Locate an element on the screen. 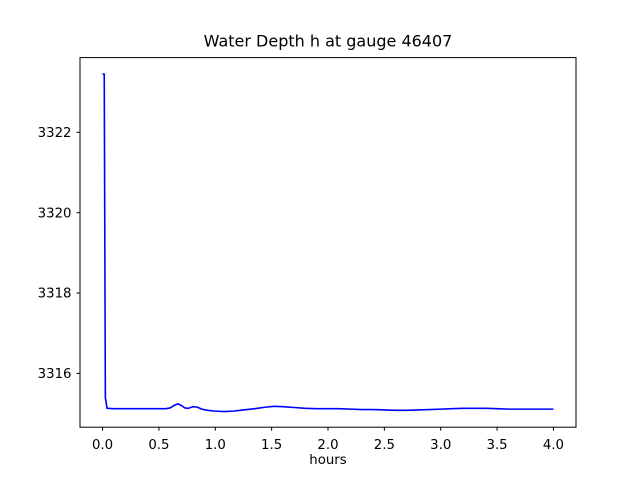 The height and width of the screenshot is (480, 640). x-axis-label: hours is located at coordinates (327, 460).